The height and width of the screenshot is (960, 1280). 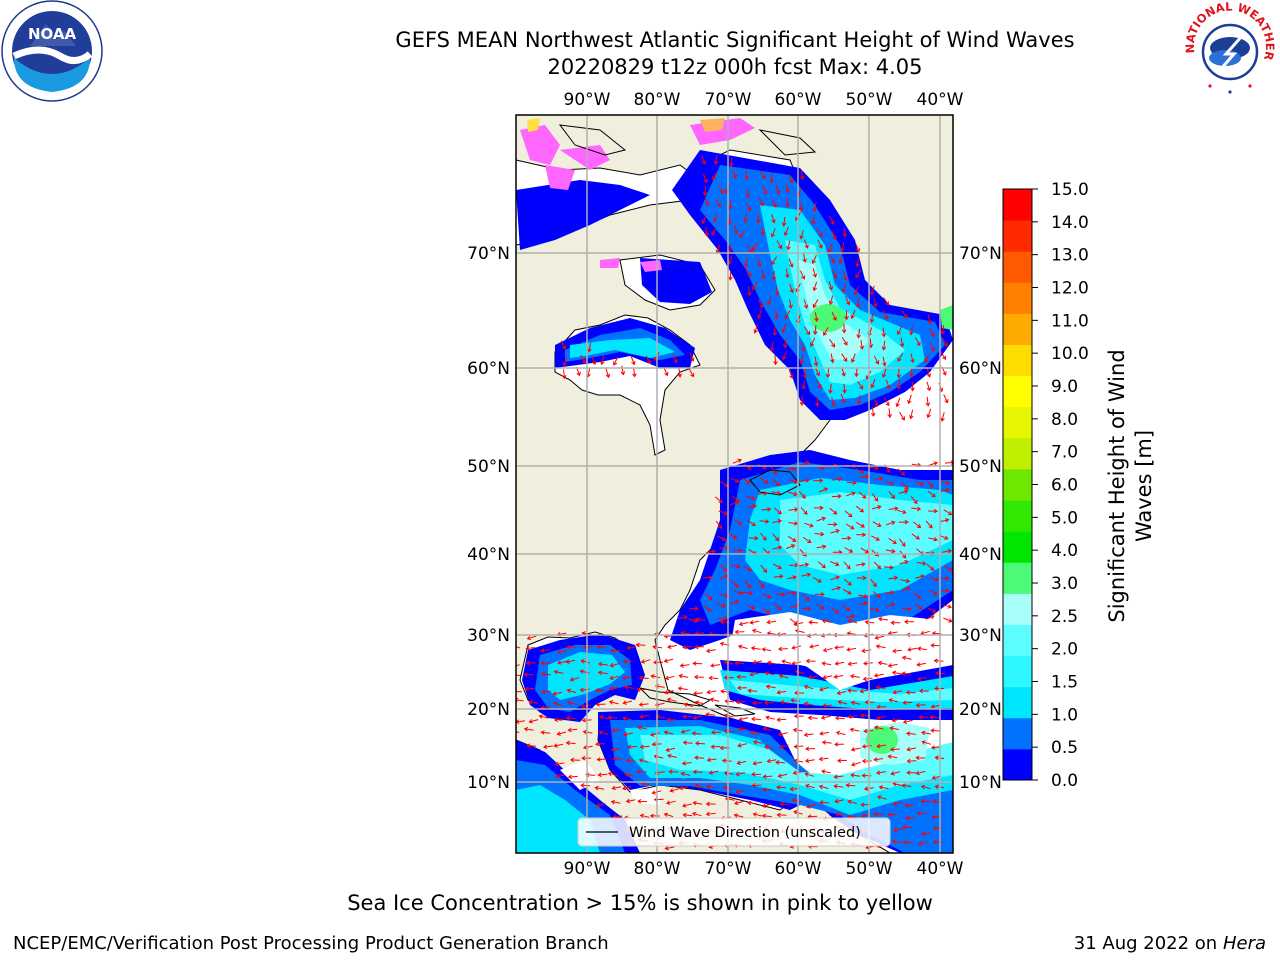 What do you see at coordinates (488, 369) in the screenshot?
I see `lat-label-left: 60°N` at bounding box center [488, 369].